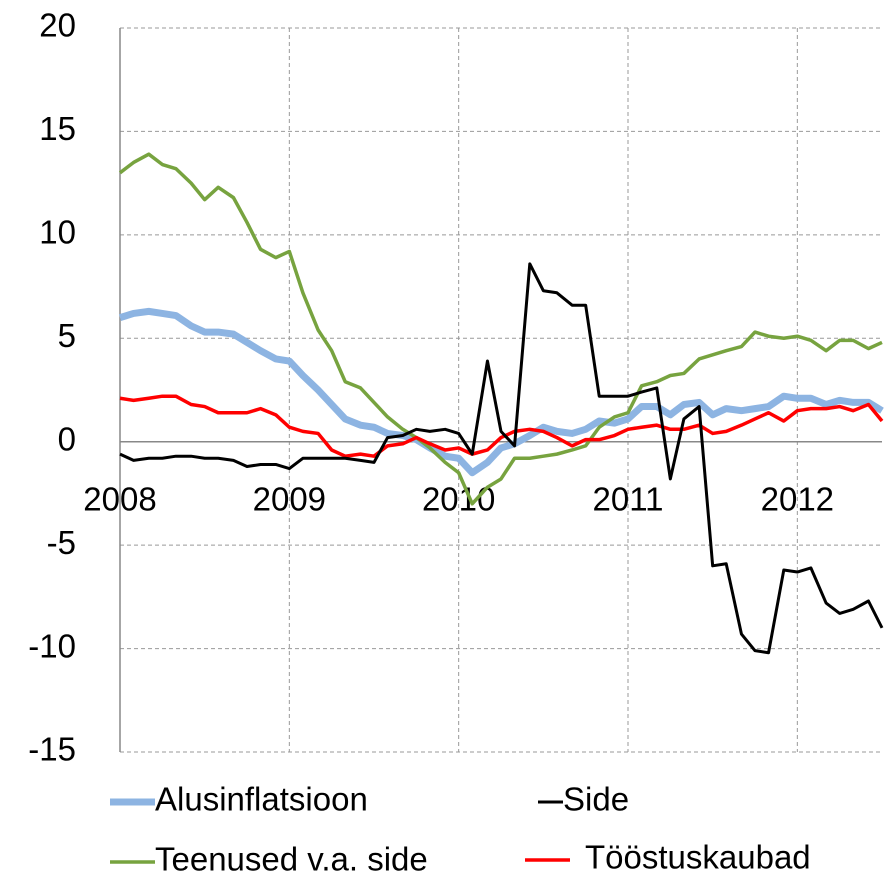  What do you see at coordinates (67, 335) in the screenshot?
I see `y-tick-label: 5` at bounding box center [67, 335].